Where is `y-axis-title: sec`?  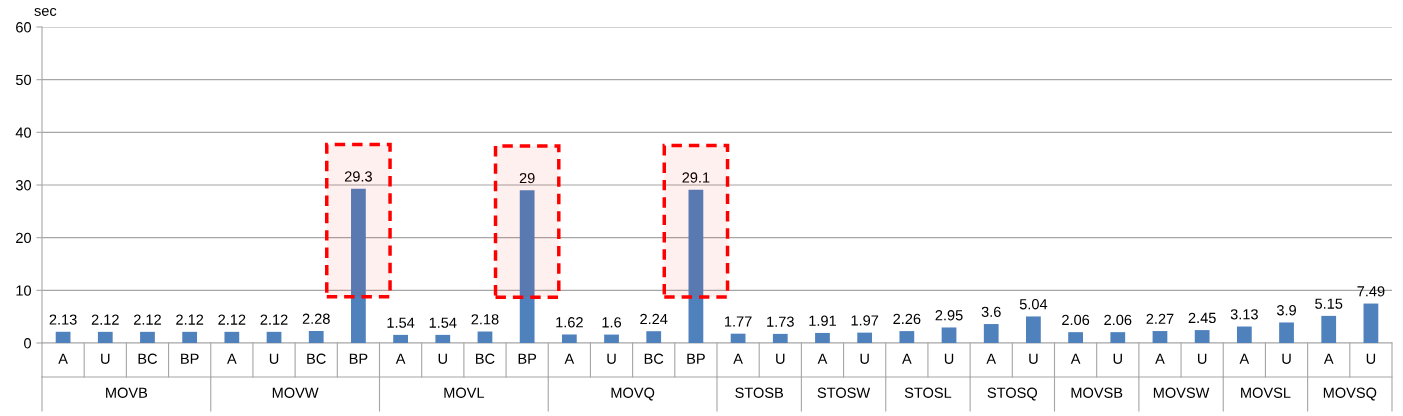
y-axis-title: sec is located at coordinates (45, 11).